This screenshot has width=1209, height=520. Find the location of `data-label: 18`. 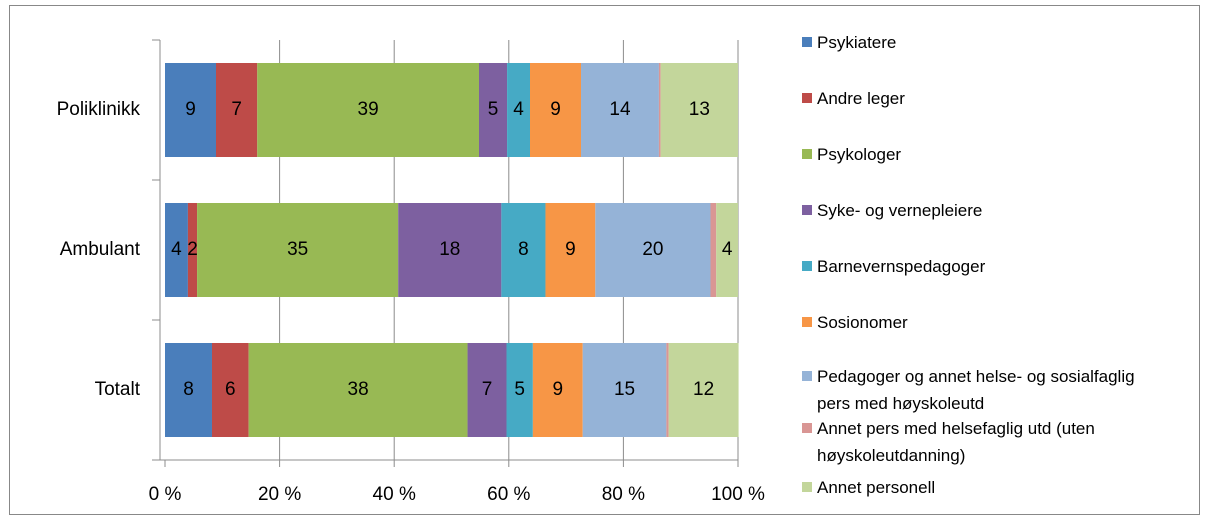

data-label: 18 is located at coordinates (449, 249).